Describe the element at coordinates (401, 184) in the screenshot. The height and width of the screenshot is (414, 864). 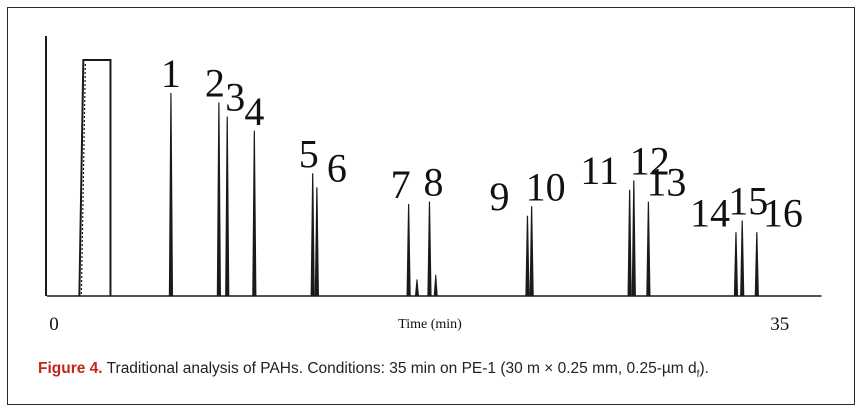
I see `peak-label-7: 7` at that location.